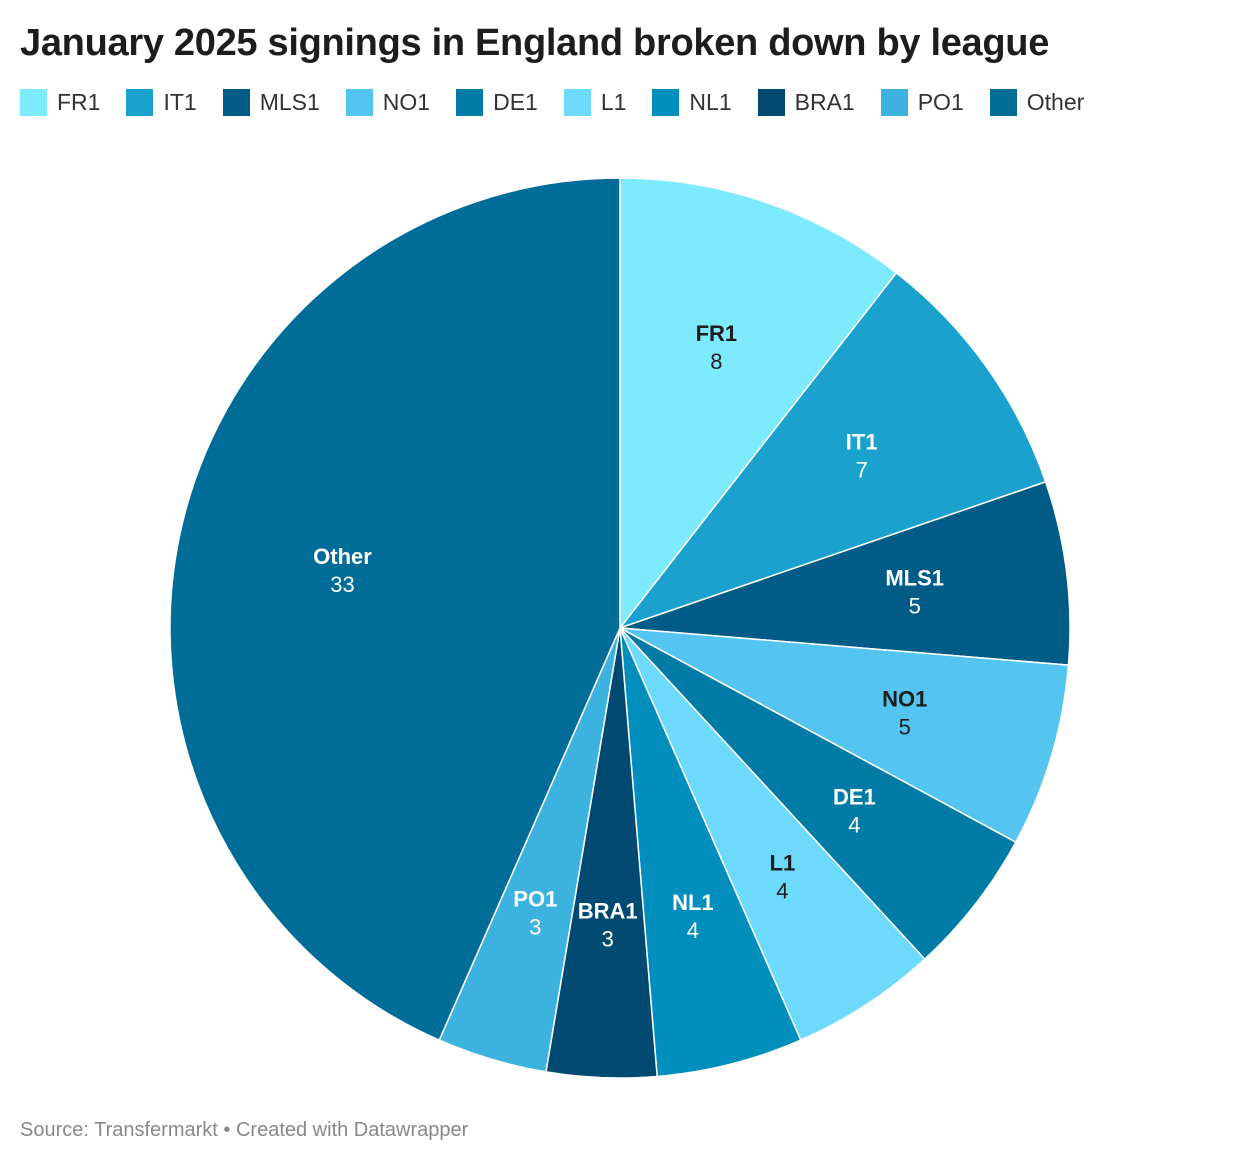 The width and height of the screenshot is (1240, 1164). Describe the element at coordinates (844, 735) in the screenshot. I see `pie-slice-no1` at that location.